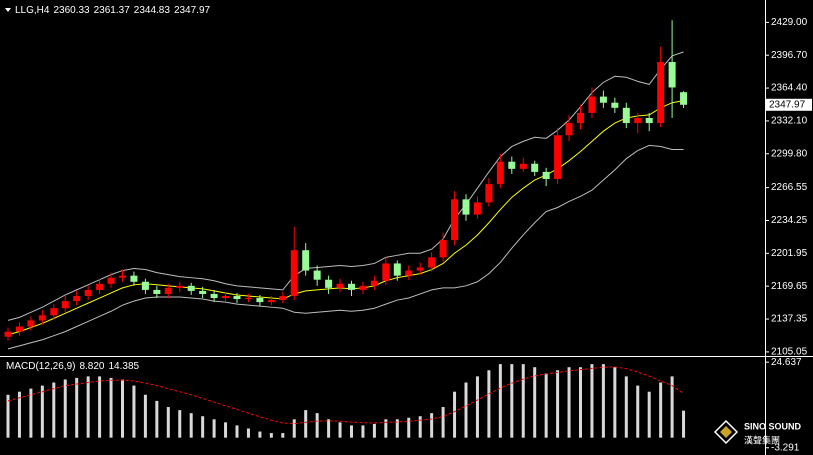 The height and width of the screenshot is (455, 813). What do you see at coordinates (789, 253) in the screenshot?
I see `y-tick-label: 2201.95` at bounding box center [789, 253].